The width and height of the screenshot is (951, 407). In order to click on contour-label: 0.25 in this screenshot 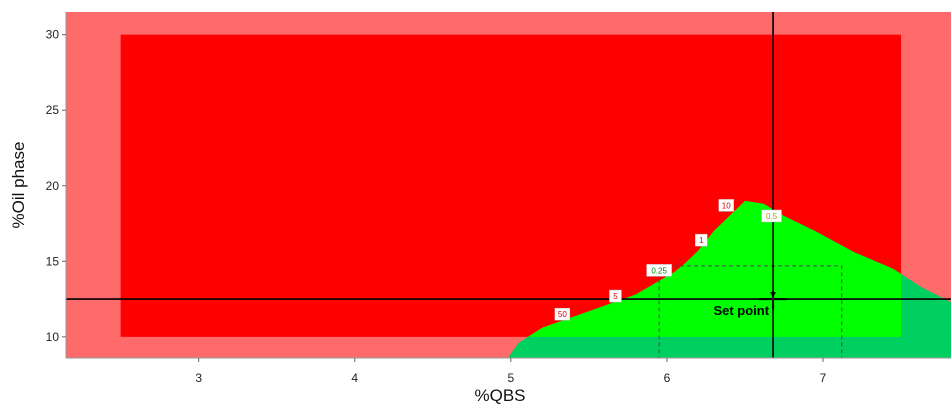, I will do `click(659, 270)`.